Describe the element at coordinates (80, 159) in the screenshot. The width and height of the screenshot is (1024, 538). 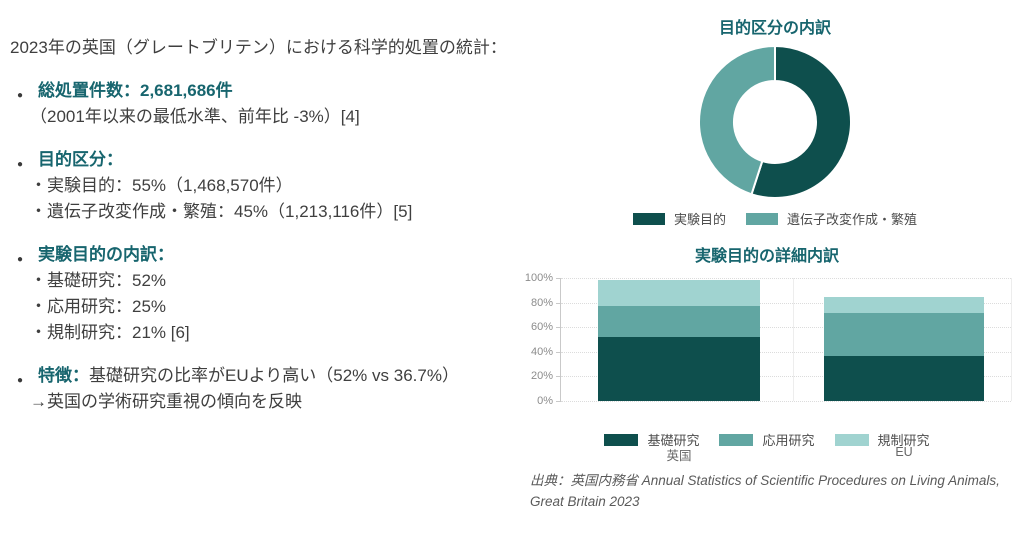
I see `bullet-heading: 目的区分：` at that location.